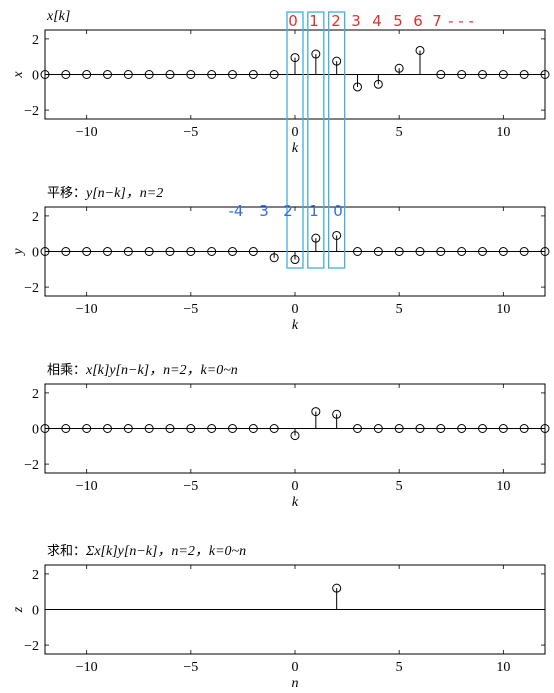  I want to click on red-index-label: 4, so click(377, 21).